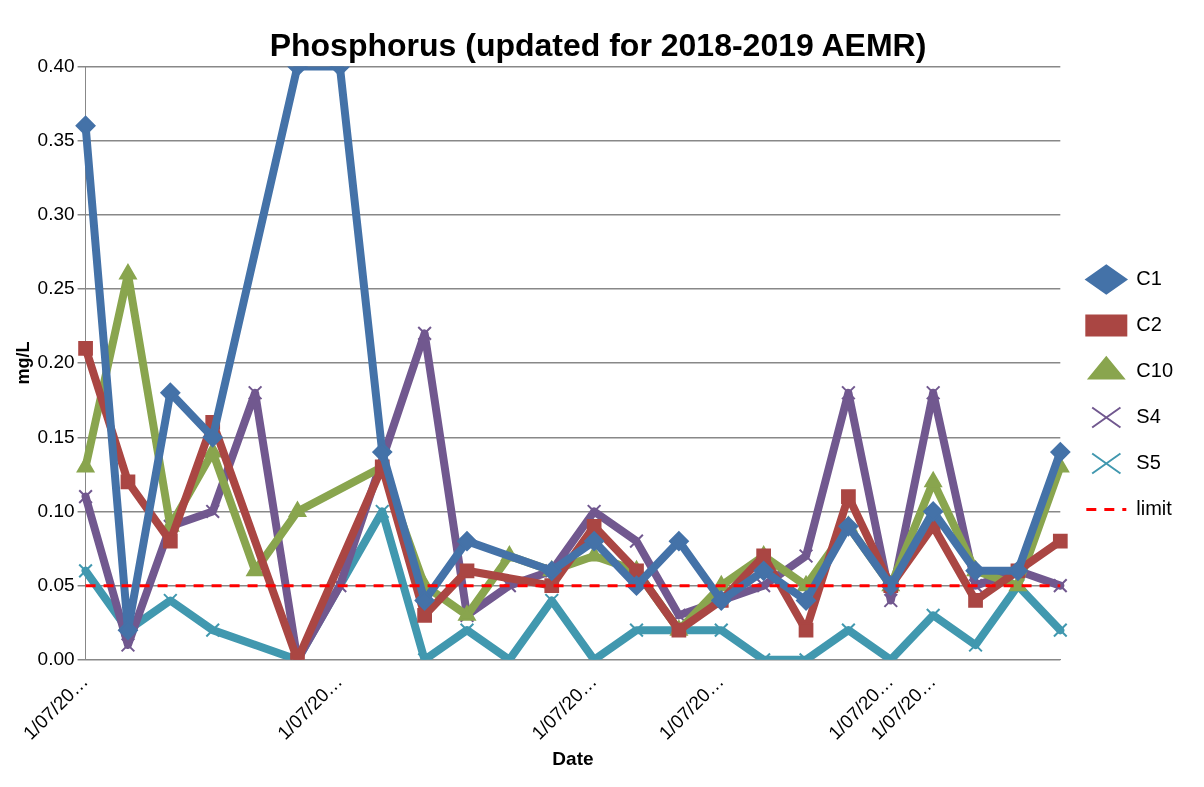  I want to click on legend-label: C2, so click(1149, 324).